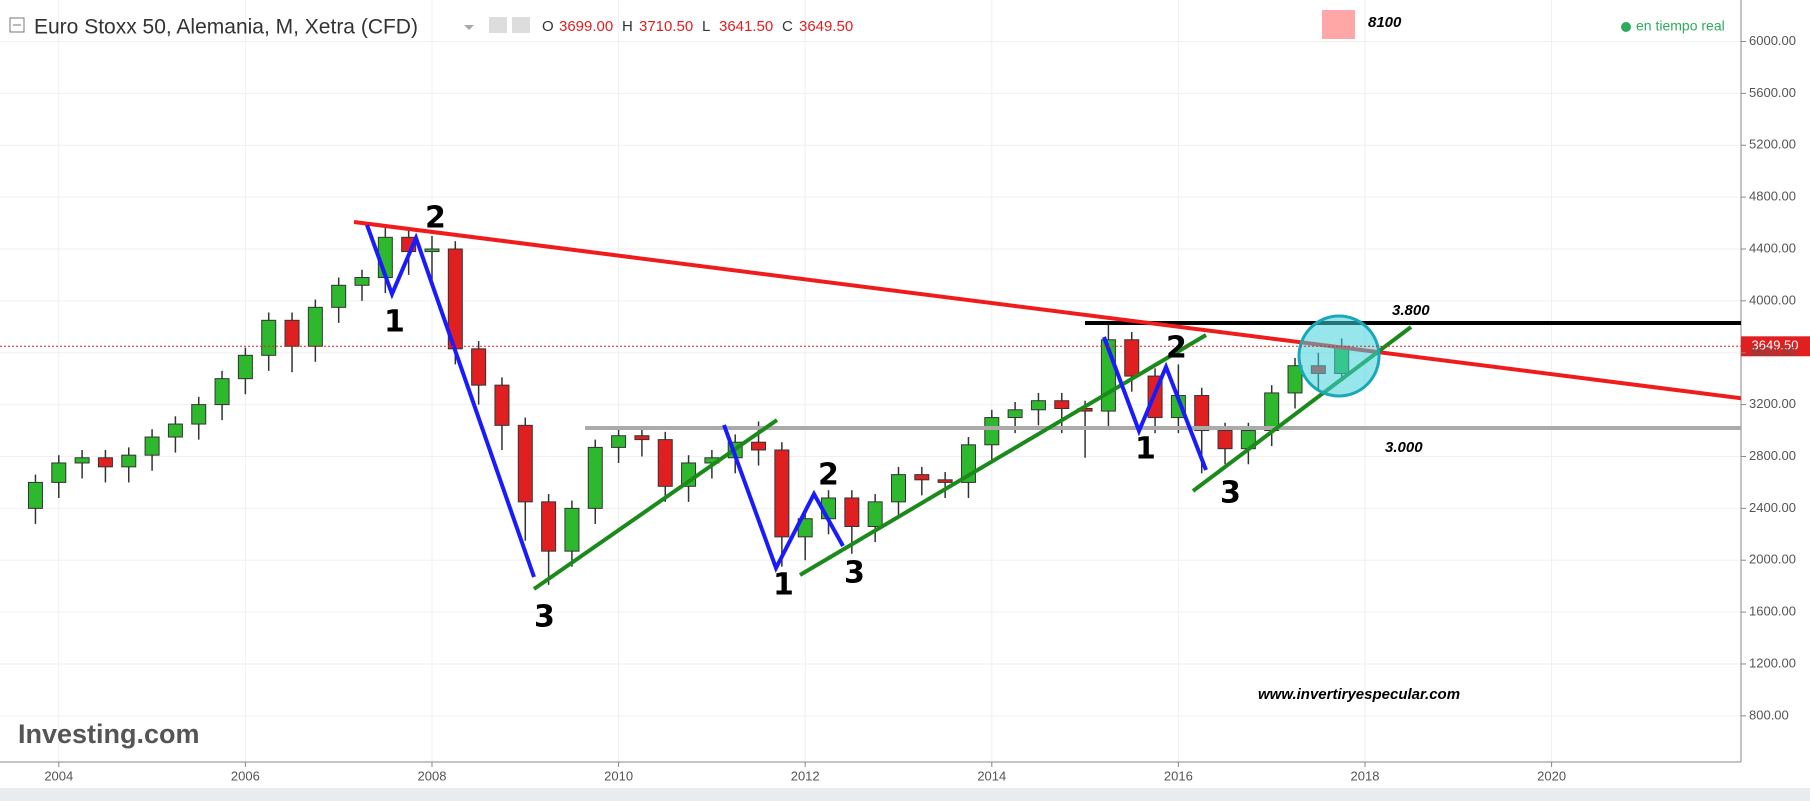 Image resolution: width=1810 pixels, height=801 pixels. What do you see at coordinates (991, 775) in the screenshot?
I see `x-tick-label: 2014` at bounding box center [991, 775].